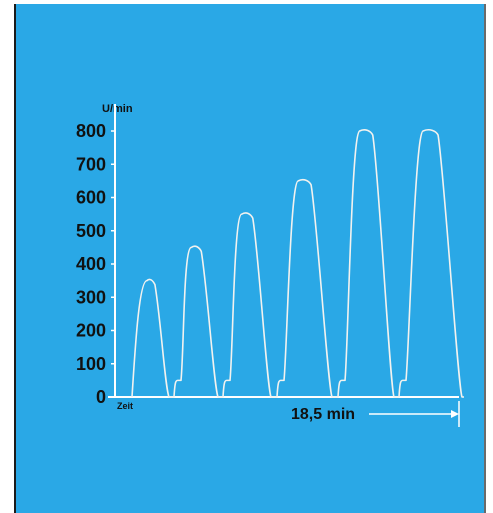  What do you see at coordinates (91, 297) in the screenshot?
I see `y-tick-label: 300` at bounding box center [91, 297].